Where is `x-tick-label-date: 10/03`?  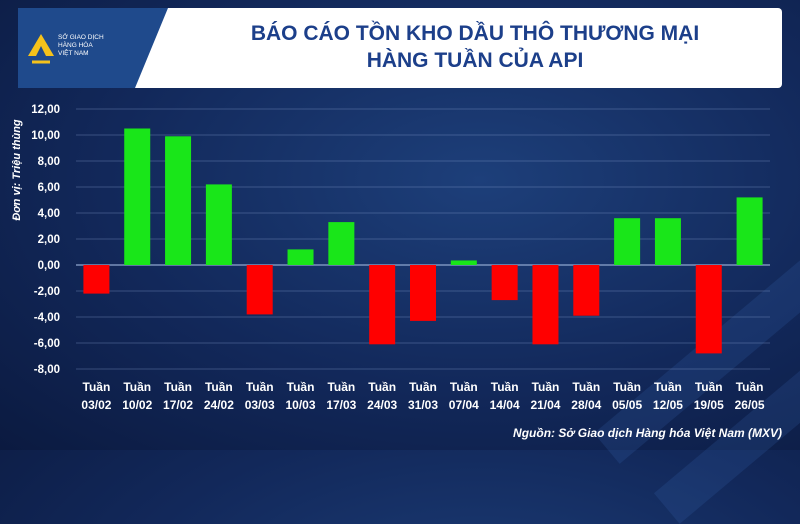 x-tick-label-date: 10/03 is located at coordinates (301, 405).